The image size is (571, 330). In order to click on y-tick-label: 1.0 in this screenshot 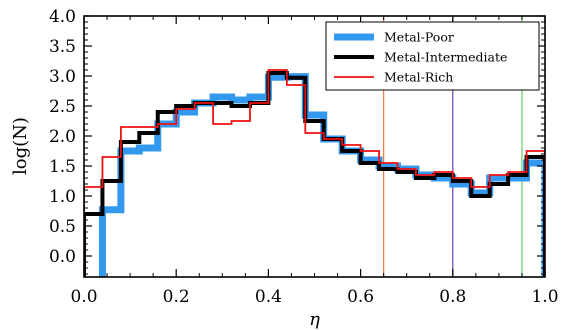, I will do `click(62, 197)`.